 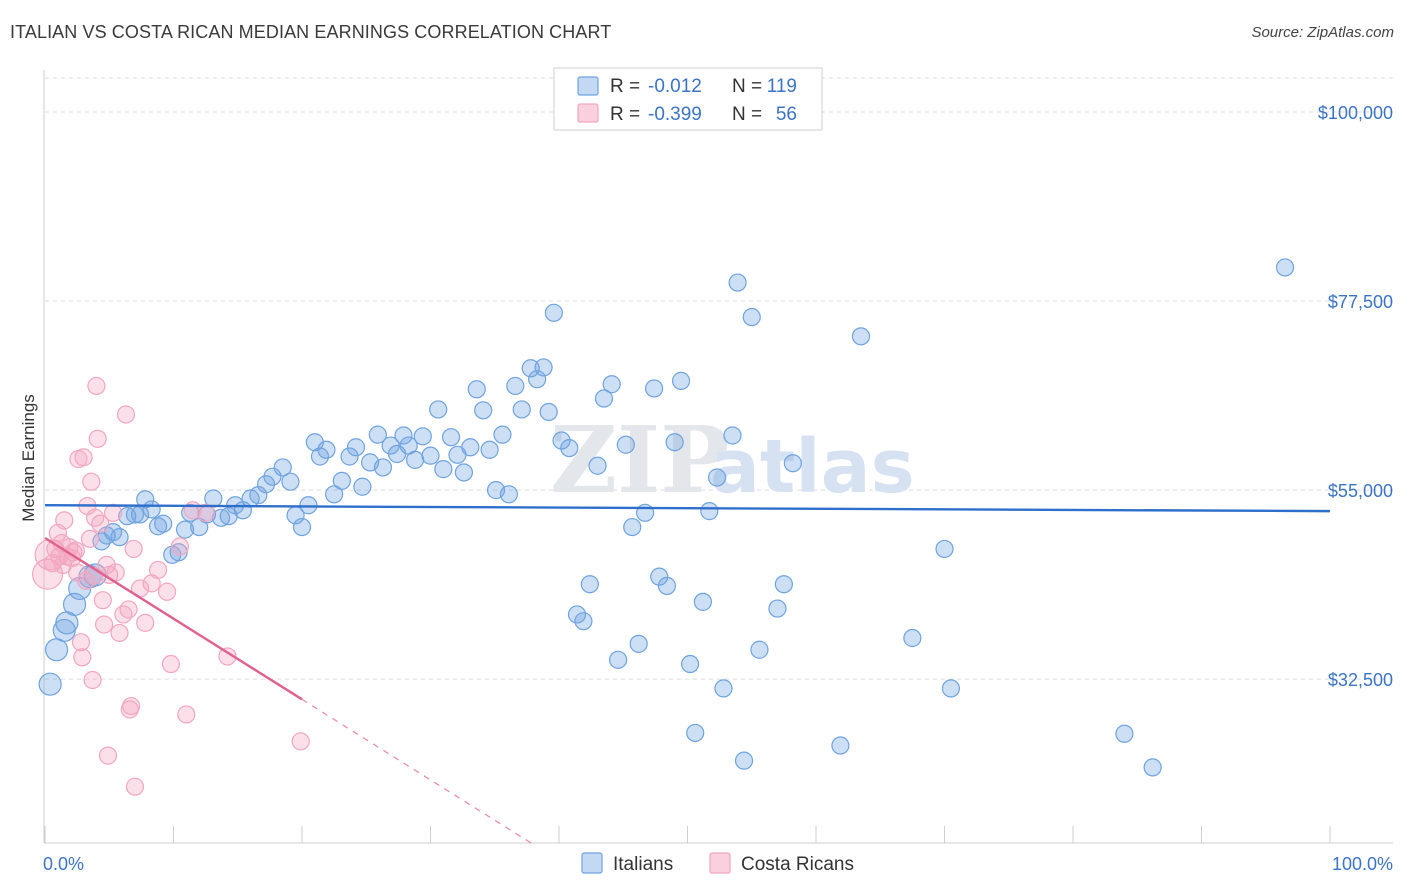 What do you see at coordinates (1355, 113) in the screenshot?
I see `y-tick-label-3: $100,000` at bounding box center [1355, 113].